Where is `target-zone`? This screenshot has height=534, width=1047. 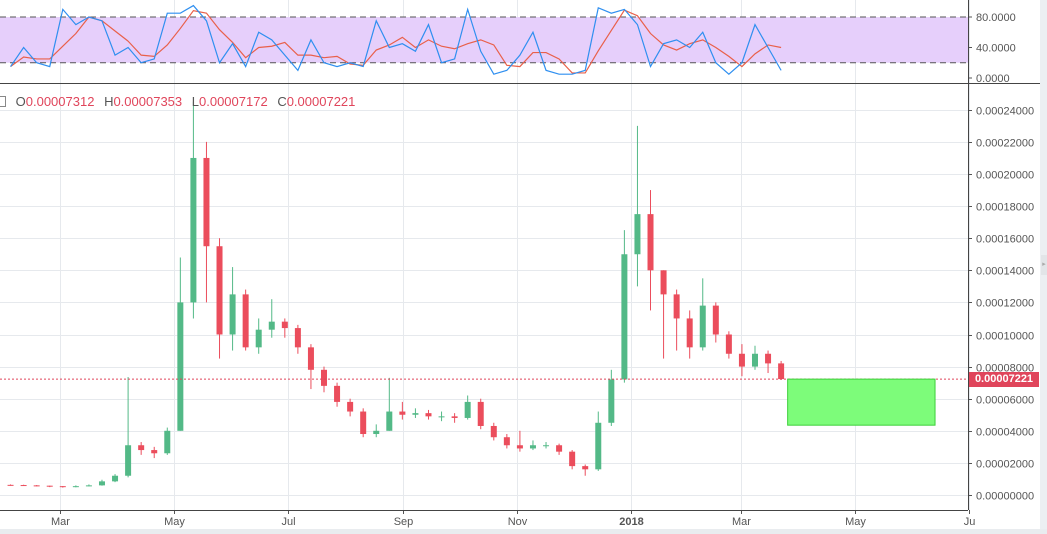 target-zone is located at coordinates (861, 402).